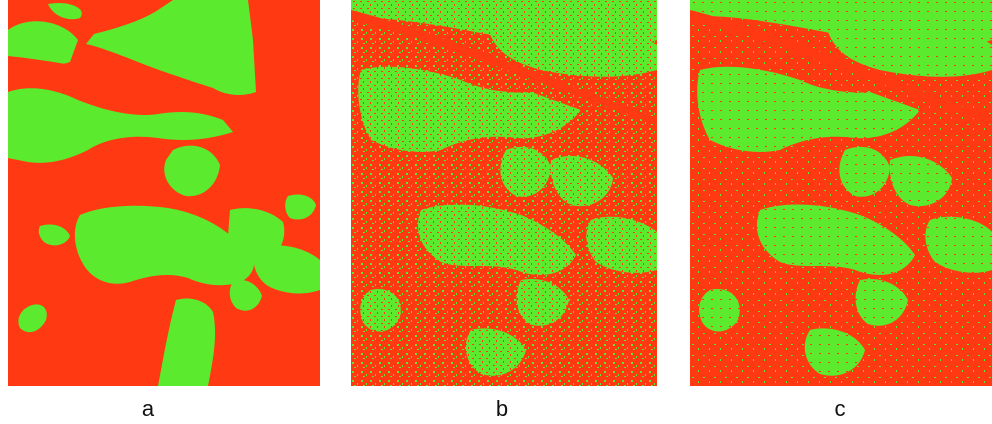 The height and width of the screenshot is (424, 992). I want to click on panel-label-c: c, so click(840, 408).